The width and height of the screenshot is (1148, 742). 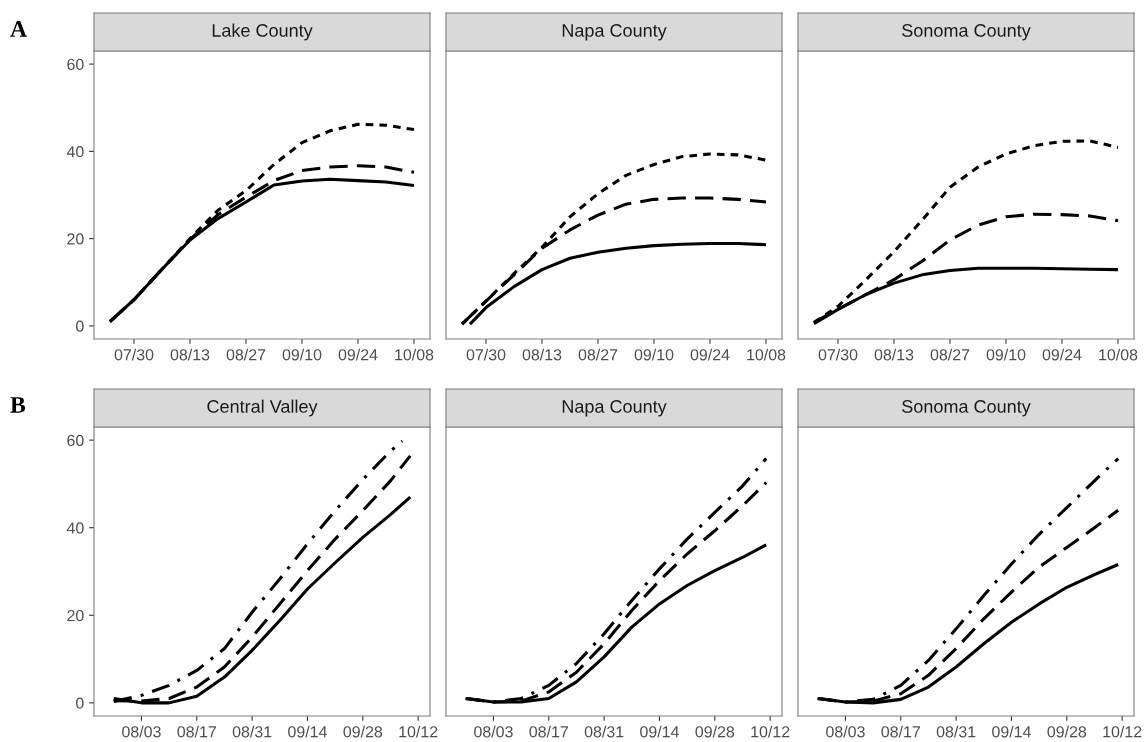 What do you see at coordinates (18, 405) in the screenshot?
I see `text: B` at bounding box center [18, 405].